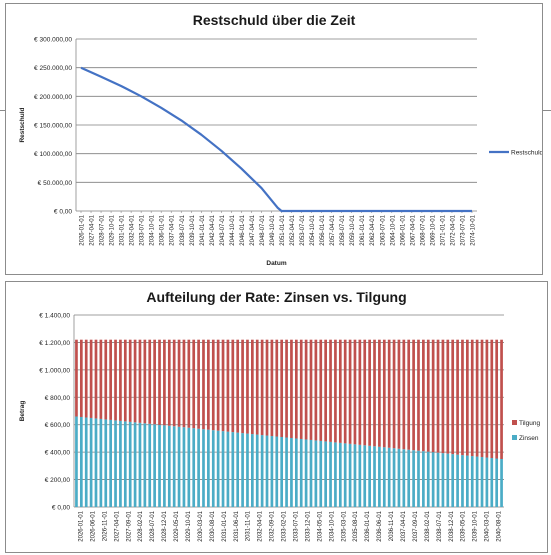 The height and width of the screenshot is (555, 551). Describe the element at coordinates (473, 229) in the screenshot. I see `x-tick-label: 2074-10-01` at that location.